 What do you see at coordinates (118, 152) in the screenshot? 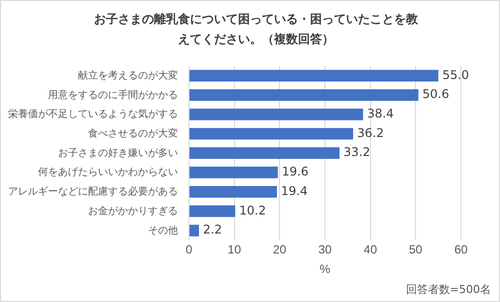
I see `y-tick-label: お子さまの好き嫌いが多い` at bounding box center [118, 152].